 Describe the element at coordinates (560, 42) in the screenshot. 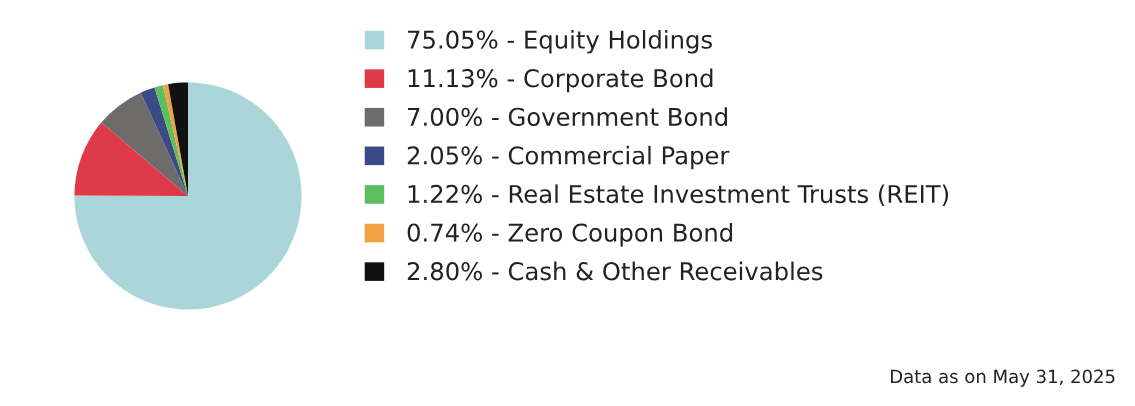

I see `legend-label: 75.05% - Equity Holdings` at that location.